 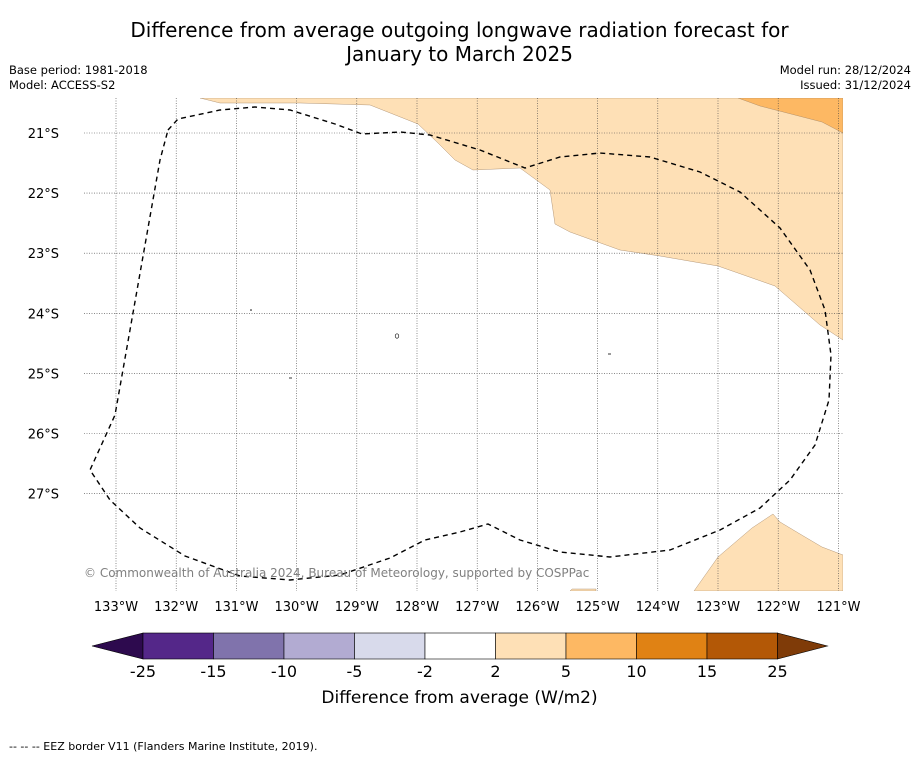 What do you see at coordinates (495, 671) in the screenshot?
I see `colorbar-tick-label: 2` at bounding box center [495, 671].